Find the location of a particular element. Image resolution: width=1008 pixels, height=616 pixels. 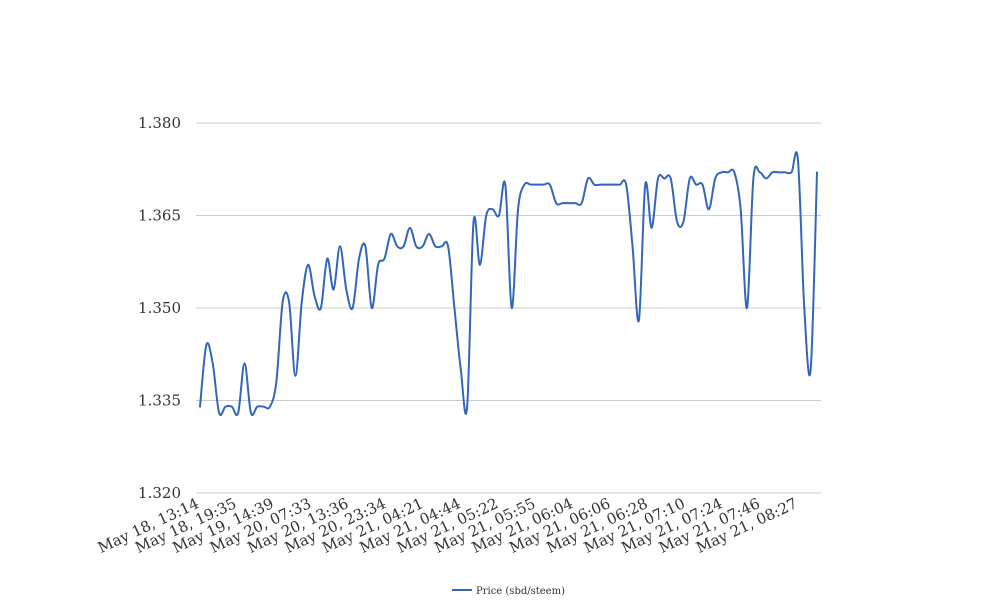

legend: Price (sbd/steem) is located at coordinates (508, 591).